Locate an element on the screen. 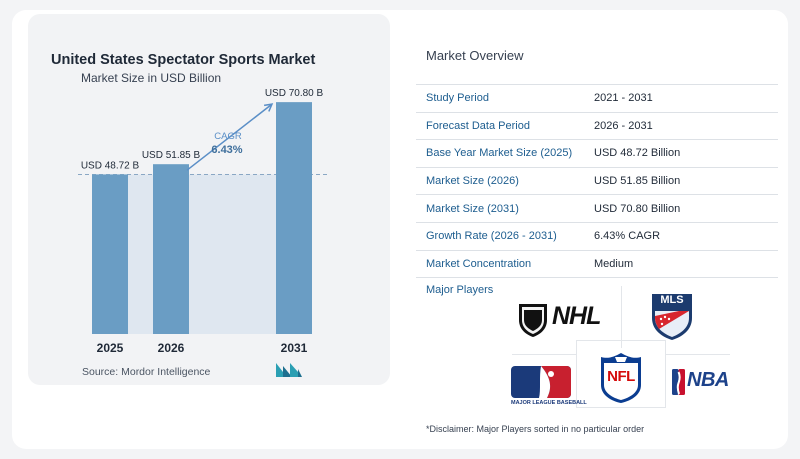  bar-2026 is located at coordinates (171, 249).